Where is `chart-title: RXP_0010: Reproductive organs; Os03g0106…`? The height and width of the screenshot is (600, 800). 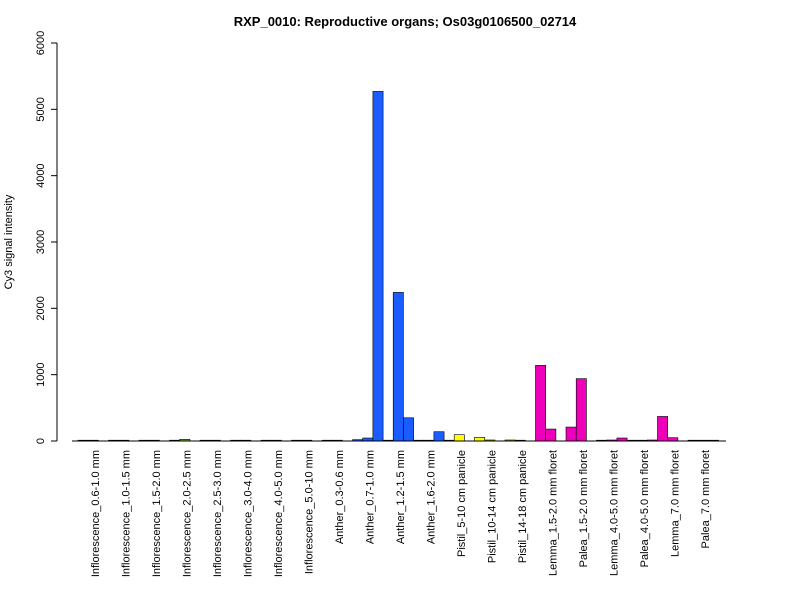 chart-title: RXP_0010: Reproductive organs; Os03g0106… is located at coordinates (405, 21).